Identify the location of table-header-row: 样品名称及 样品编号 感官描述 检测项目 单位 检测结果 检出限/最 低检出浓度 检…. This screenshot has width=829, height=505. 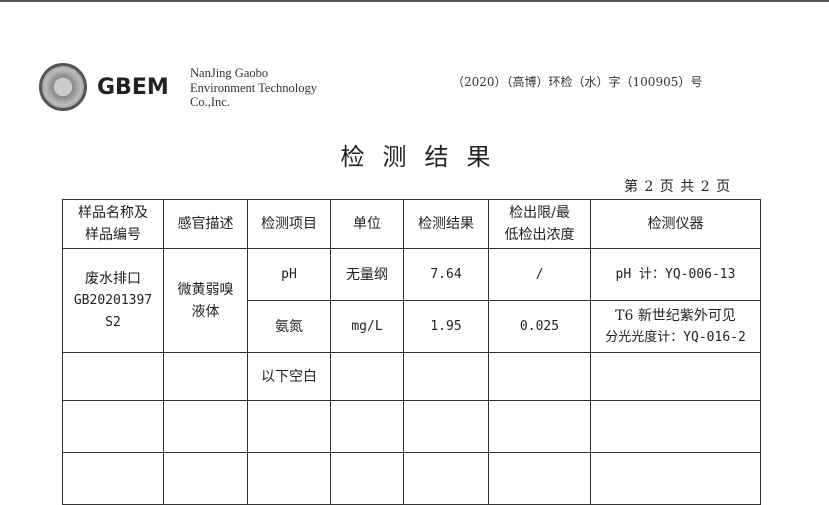
(411, 224).